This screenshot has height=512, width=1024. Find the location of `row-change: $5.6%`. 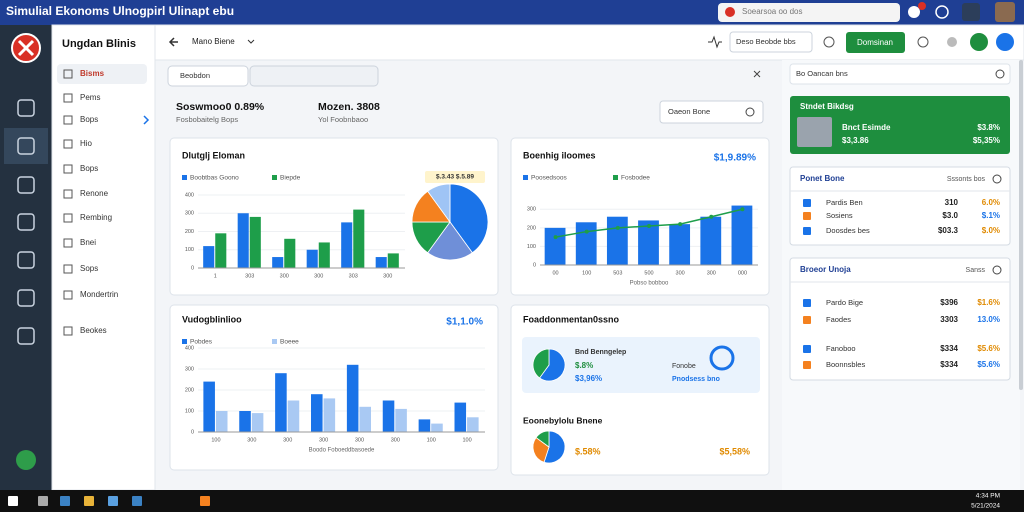

row-change: $5.6% is located at coordinates (988, 348).